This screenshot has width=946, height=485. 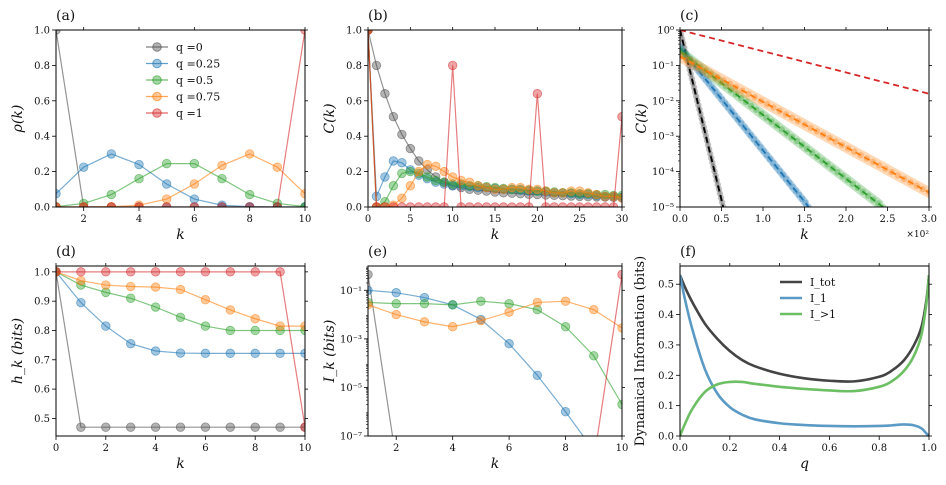 I want to click on series-line-q0, so click(x=180, y=349).